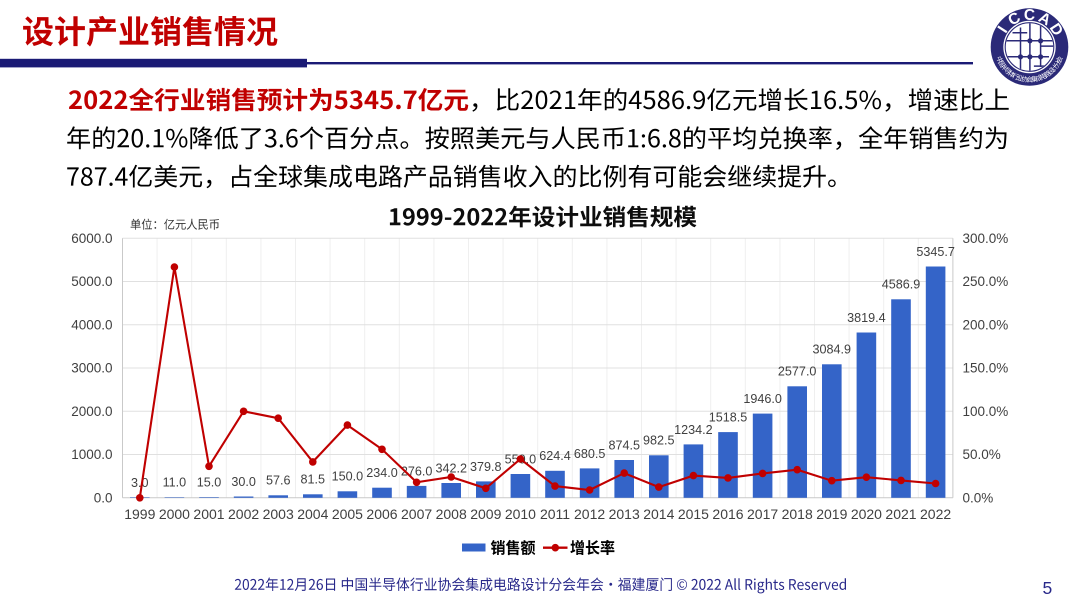 The height and width of the screenshot is (607, 1080). I want to click on svg-text: 1000.0, so click(91, 454).